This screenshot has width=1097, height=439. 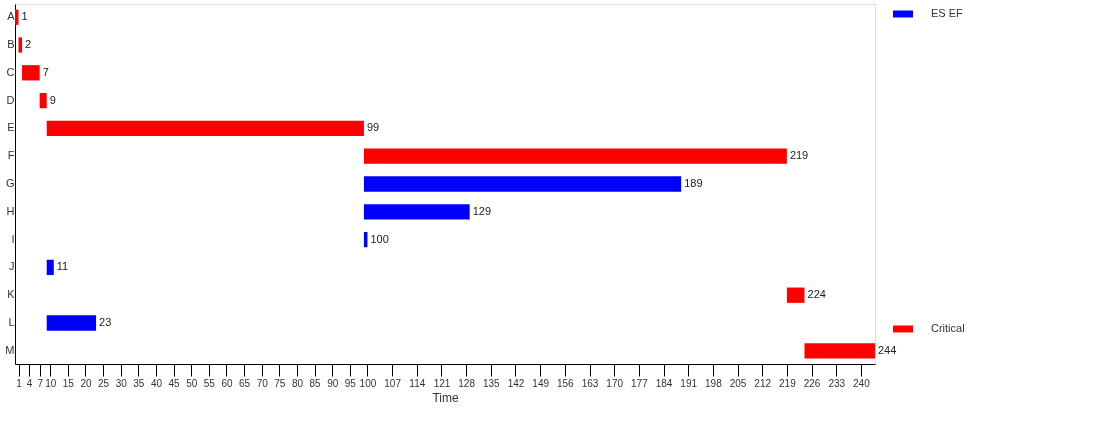 What do you see at coordinates (13, 238) in the screenshot?
I see `y-tick-label: I` at bounding box center [13, 238].